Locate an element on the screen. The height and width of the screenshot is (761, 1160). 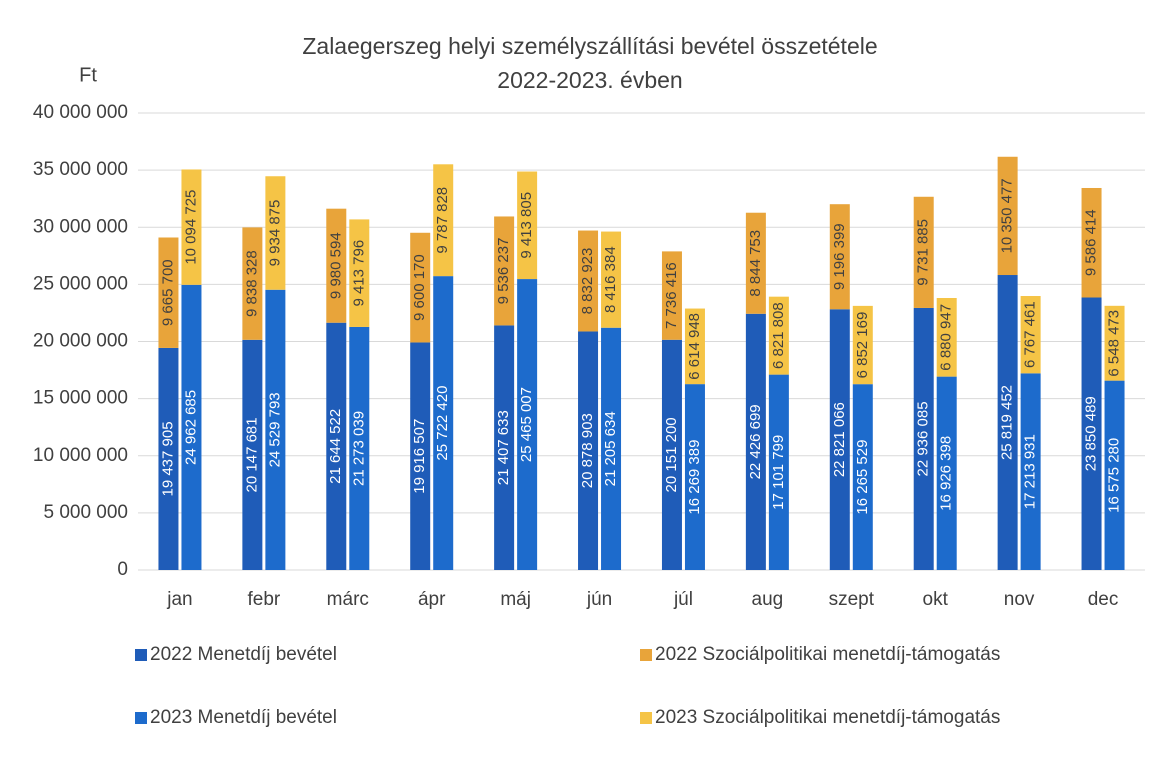
data-label: 8 416 384 is located at coordinates (610, 279).